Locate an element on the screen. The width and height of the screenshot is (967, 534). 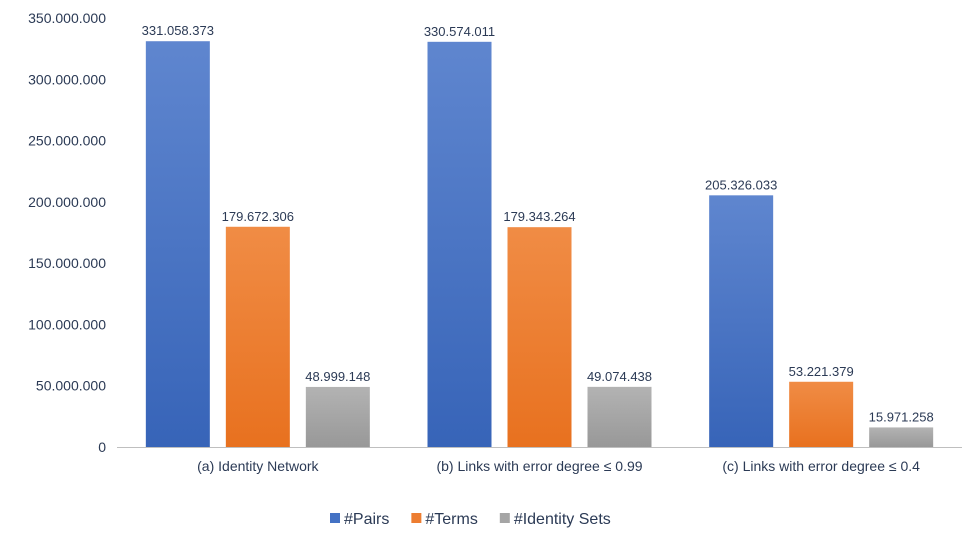
data-label-terms: 179.672.306 is located at coordinates (258, 216).